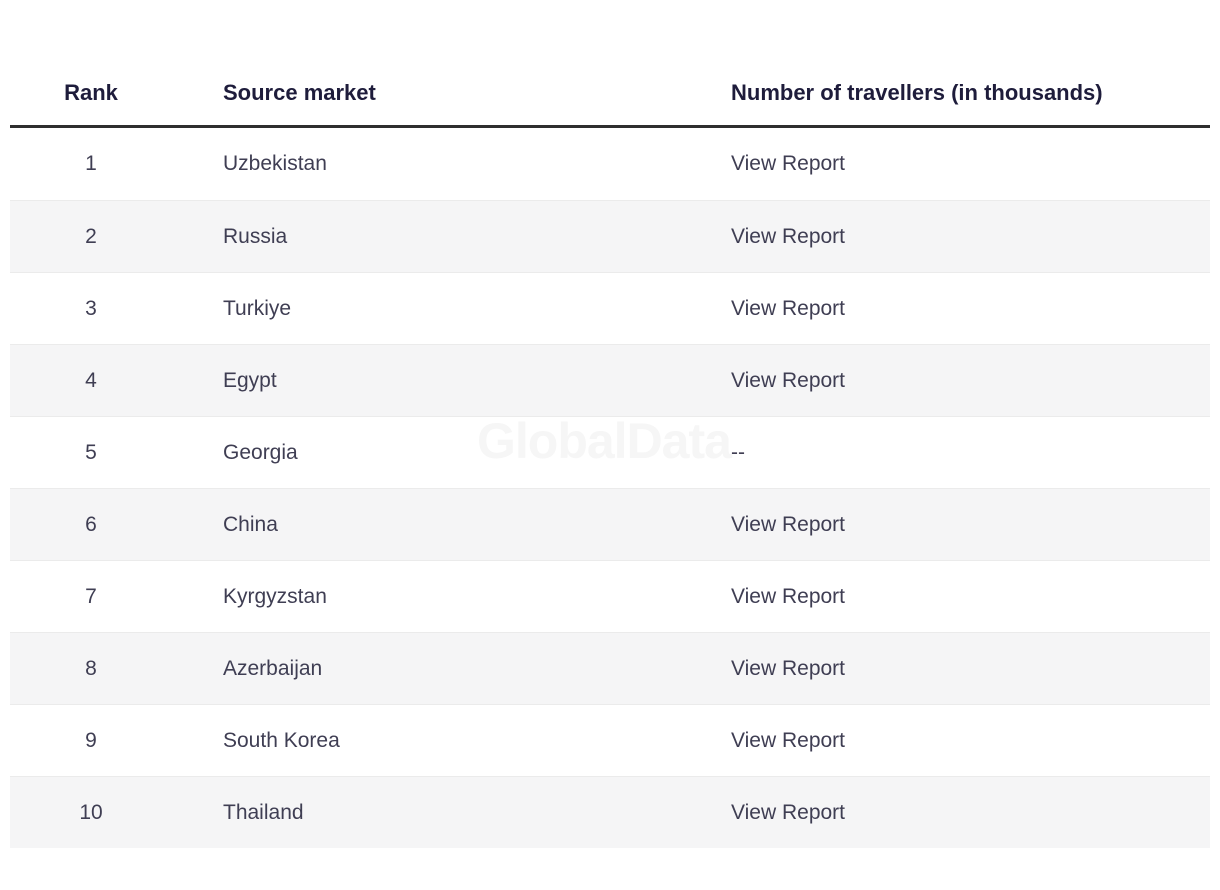 Image resolution: width=1220 pixels, height=890 pixels. Describe the element at coordinates (255, 236) in the screenshot. I see `market-cell: Russia` at that location.